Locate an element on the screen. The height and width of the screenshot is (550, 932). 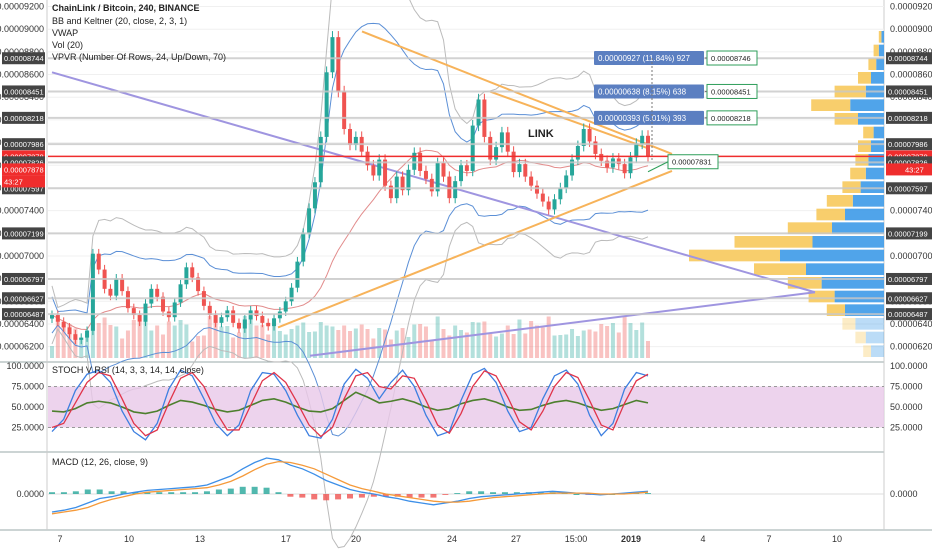
right-price-tag-label: 0.00006797 is located at coordinates (908, 279).